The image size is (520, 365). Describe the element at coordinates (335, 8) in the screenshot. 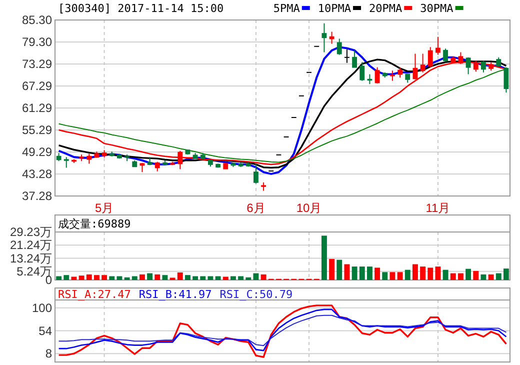

I see `legend-label: 10PMA` at that location.